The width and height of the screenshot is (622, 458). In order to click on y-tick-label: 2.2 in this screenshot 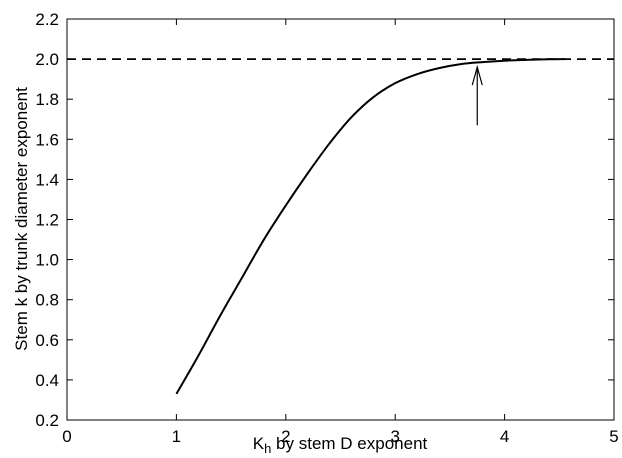, I will do `click(47, 19)`.